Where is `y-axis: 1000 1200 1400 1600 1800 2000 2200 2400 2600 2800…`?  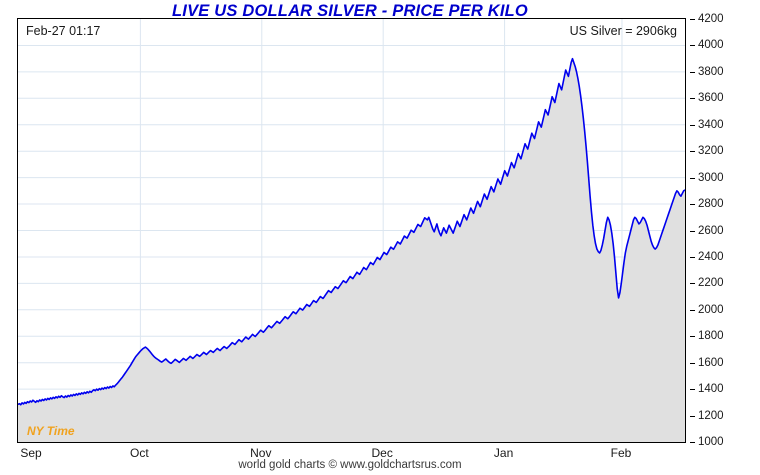 y-axis: 1000 1200 1400 1600 1800 2000 2200 2400 2600 2800… is located at coordinates (725, 230).